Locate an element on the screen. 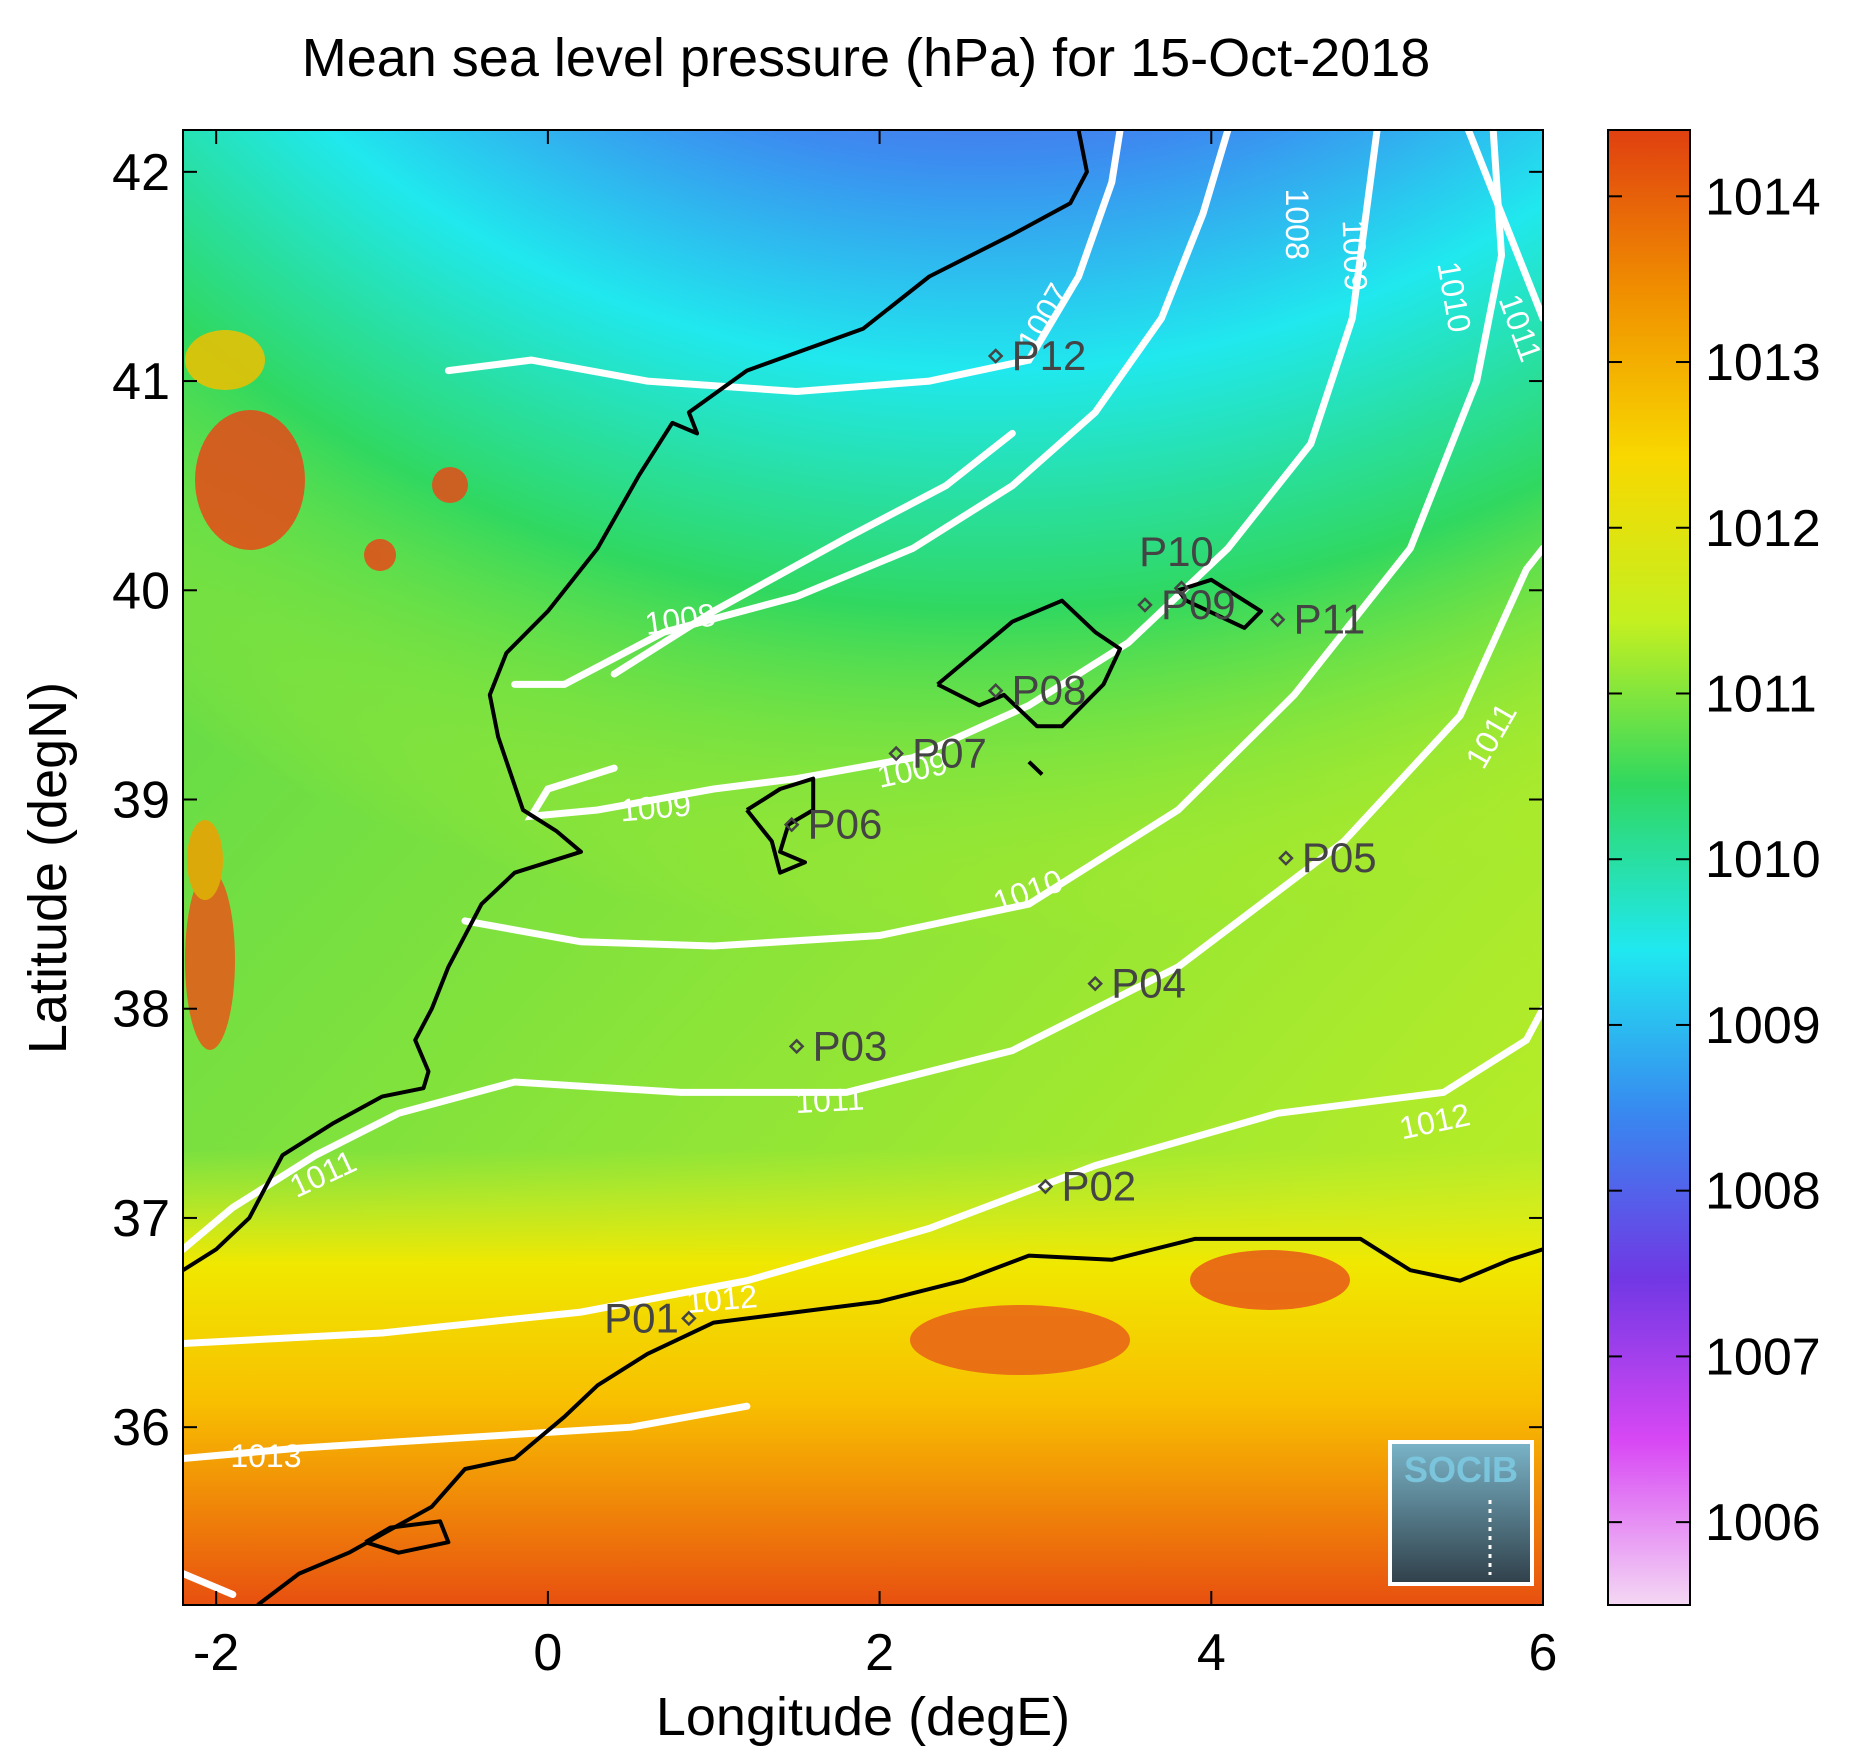  colorbar-tick-label: 1008 is located at coordinates (1763, 1192).